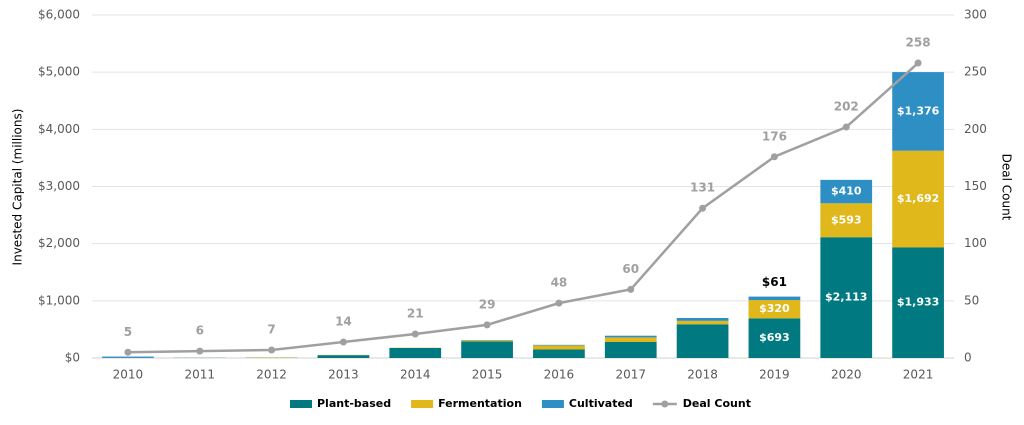 Image resolution: width=1024 pixels, height=425 pixels. Describe the element at coordinates (199, 375) in the screenshot. I see `x-tick-label: 2011` at that location.